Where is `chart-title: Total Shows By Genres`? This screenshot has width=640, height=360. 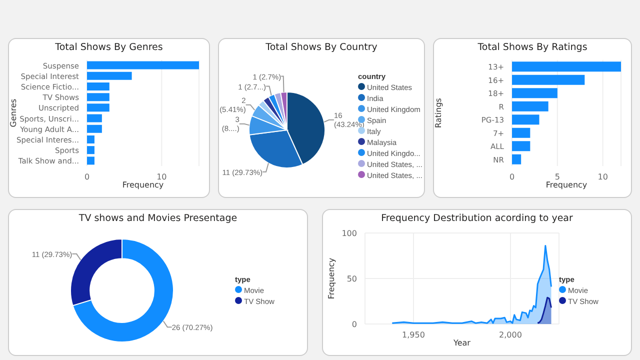
chart-title: Total Shows By Genres is located at coordinates (109, 48).